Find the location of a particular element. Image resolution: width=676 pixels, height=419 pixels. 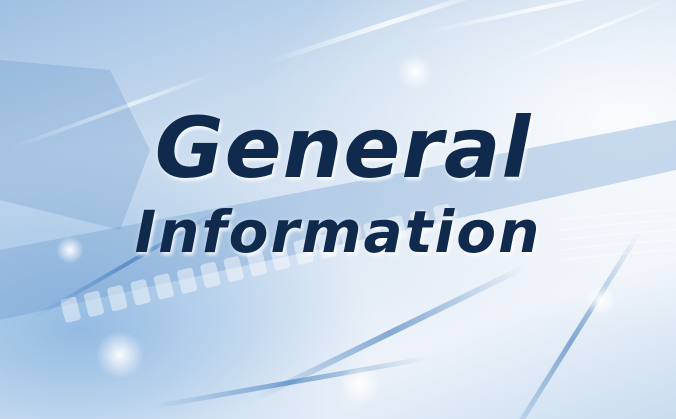

title-general: General is located at coordinates (343, 148).